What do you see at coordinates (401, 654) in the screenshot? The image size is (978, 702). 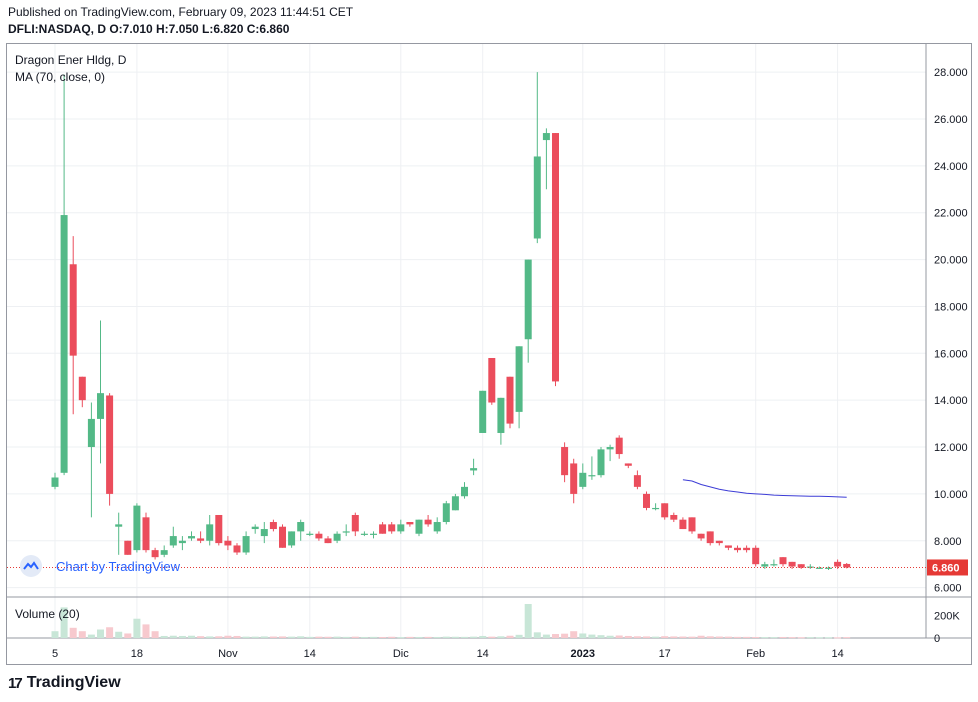 I see `time-tick-label: Dic` at bounding box center [401, 654].